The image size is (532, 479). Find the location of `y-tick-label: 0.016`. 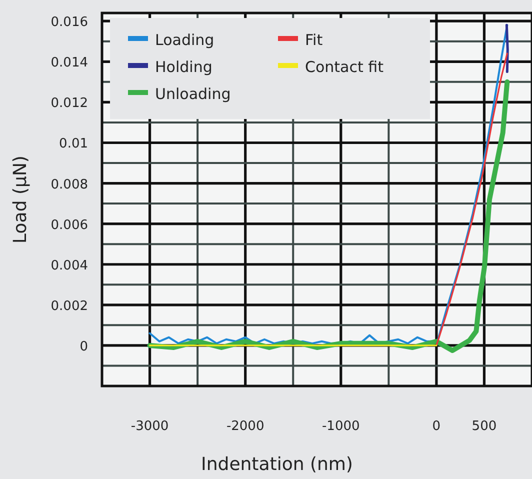

y-tick-label: 0.016 is located at coordinates (69, 22).